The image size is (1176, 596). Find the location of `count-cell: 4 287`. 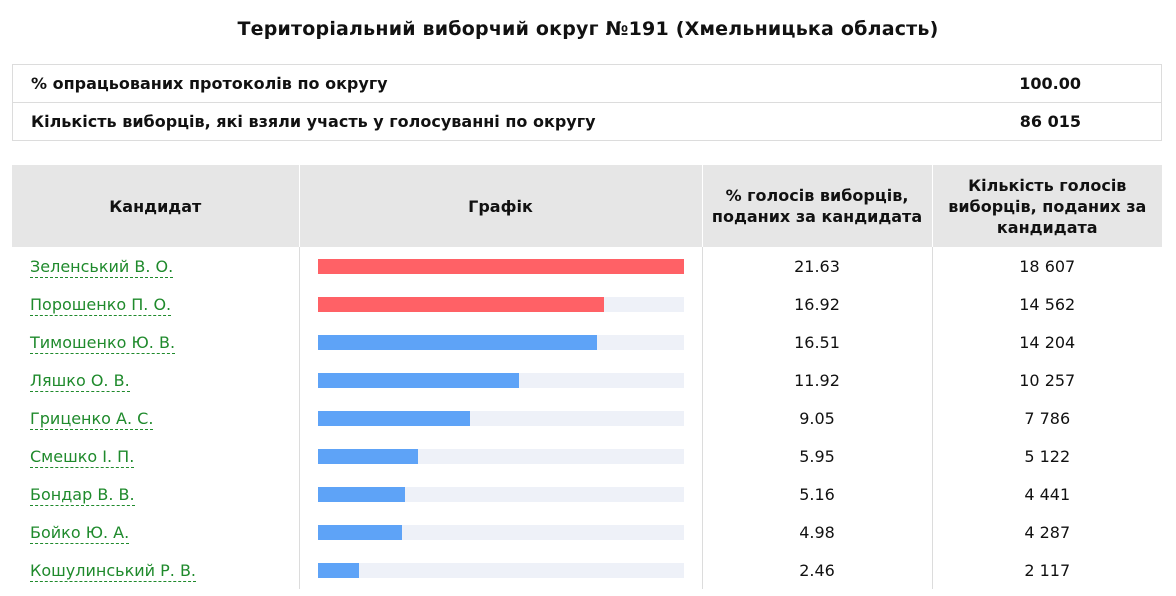

count-cell: 4 287 is located at coordinates (1046, 532).